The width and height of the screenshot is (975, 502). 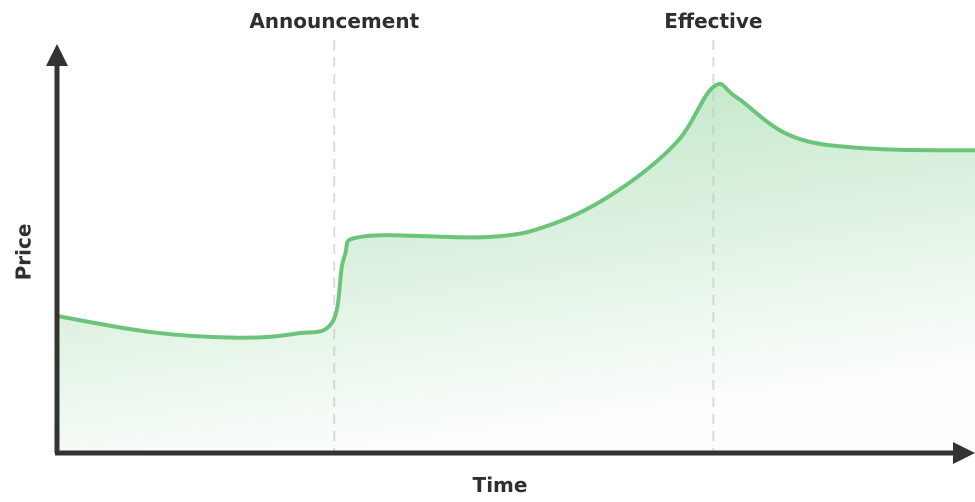 I want to click on x-axis-arrow, so click(x=964, y=453).